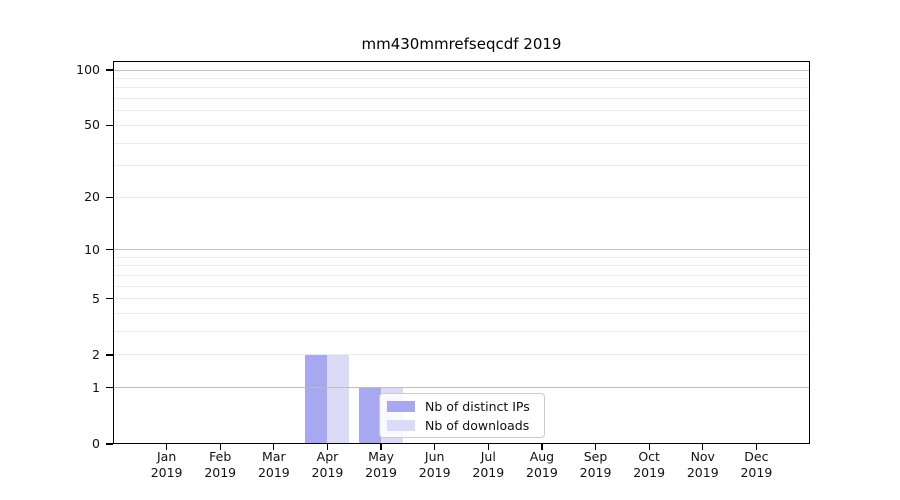 The width and height of the screenshot is (900, 500). I want to click on y-tick-label-1: 1, so click(96, 387).